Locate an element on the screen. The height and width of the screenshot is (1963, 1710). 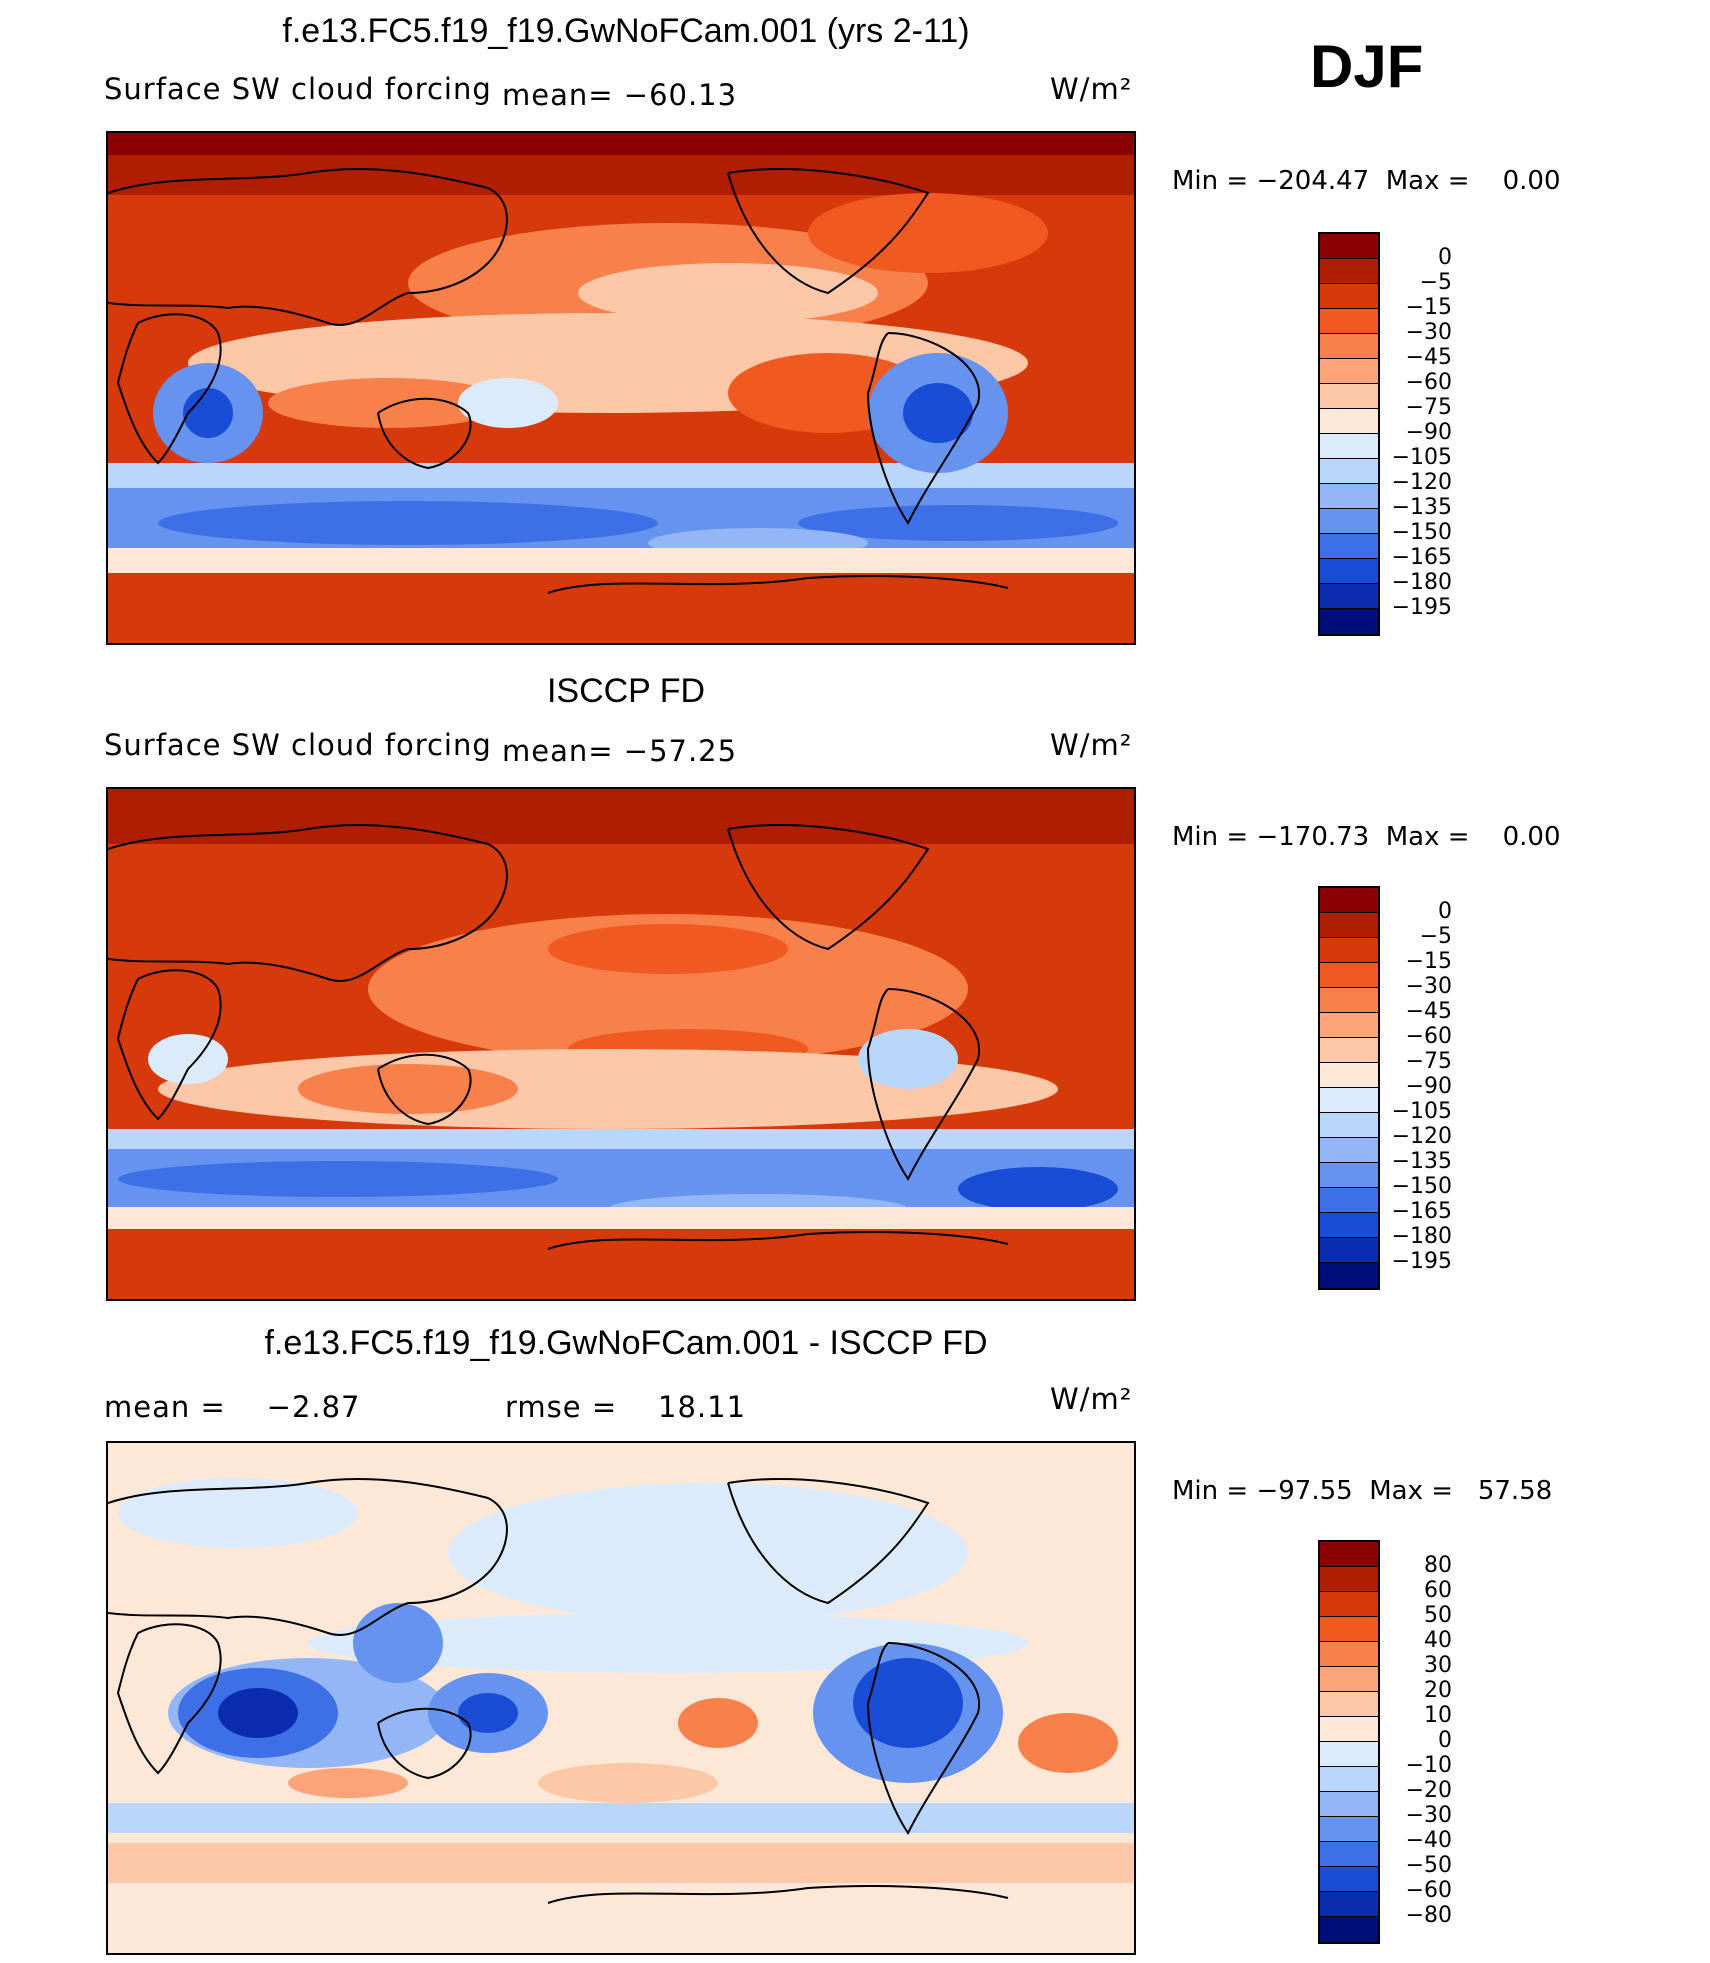
colorbar-label: 30 is located at coordinates (1438, 1665).